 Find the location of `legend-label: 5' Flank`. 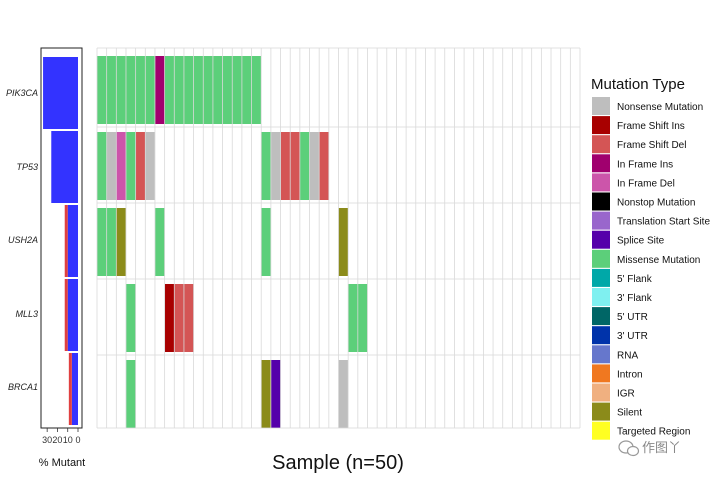

legend-label: 5' Flank is located at coordinates (635, 279).